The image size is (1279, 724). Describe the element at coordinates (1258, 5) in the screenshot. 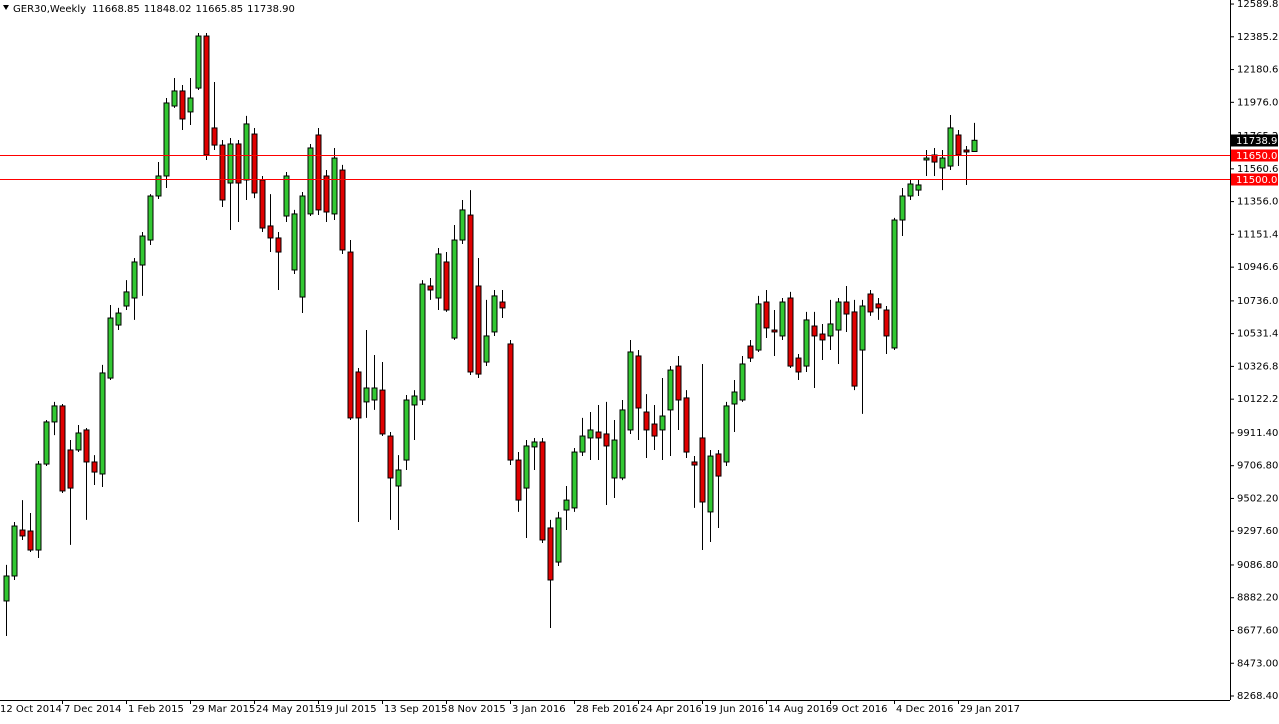

I see `y-tick-label: 12589.80` at that location.